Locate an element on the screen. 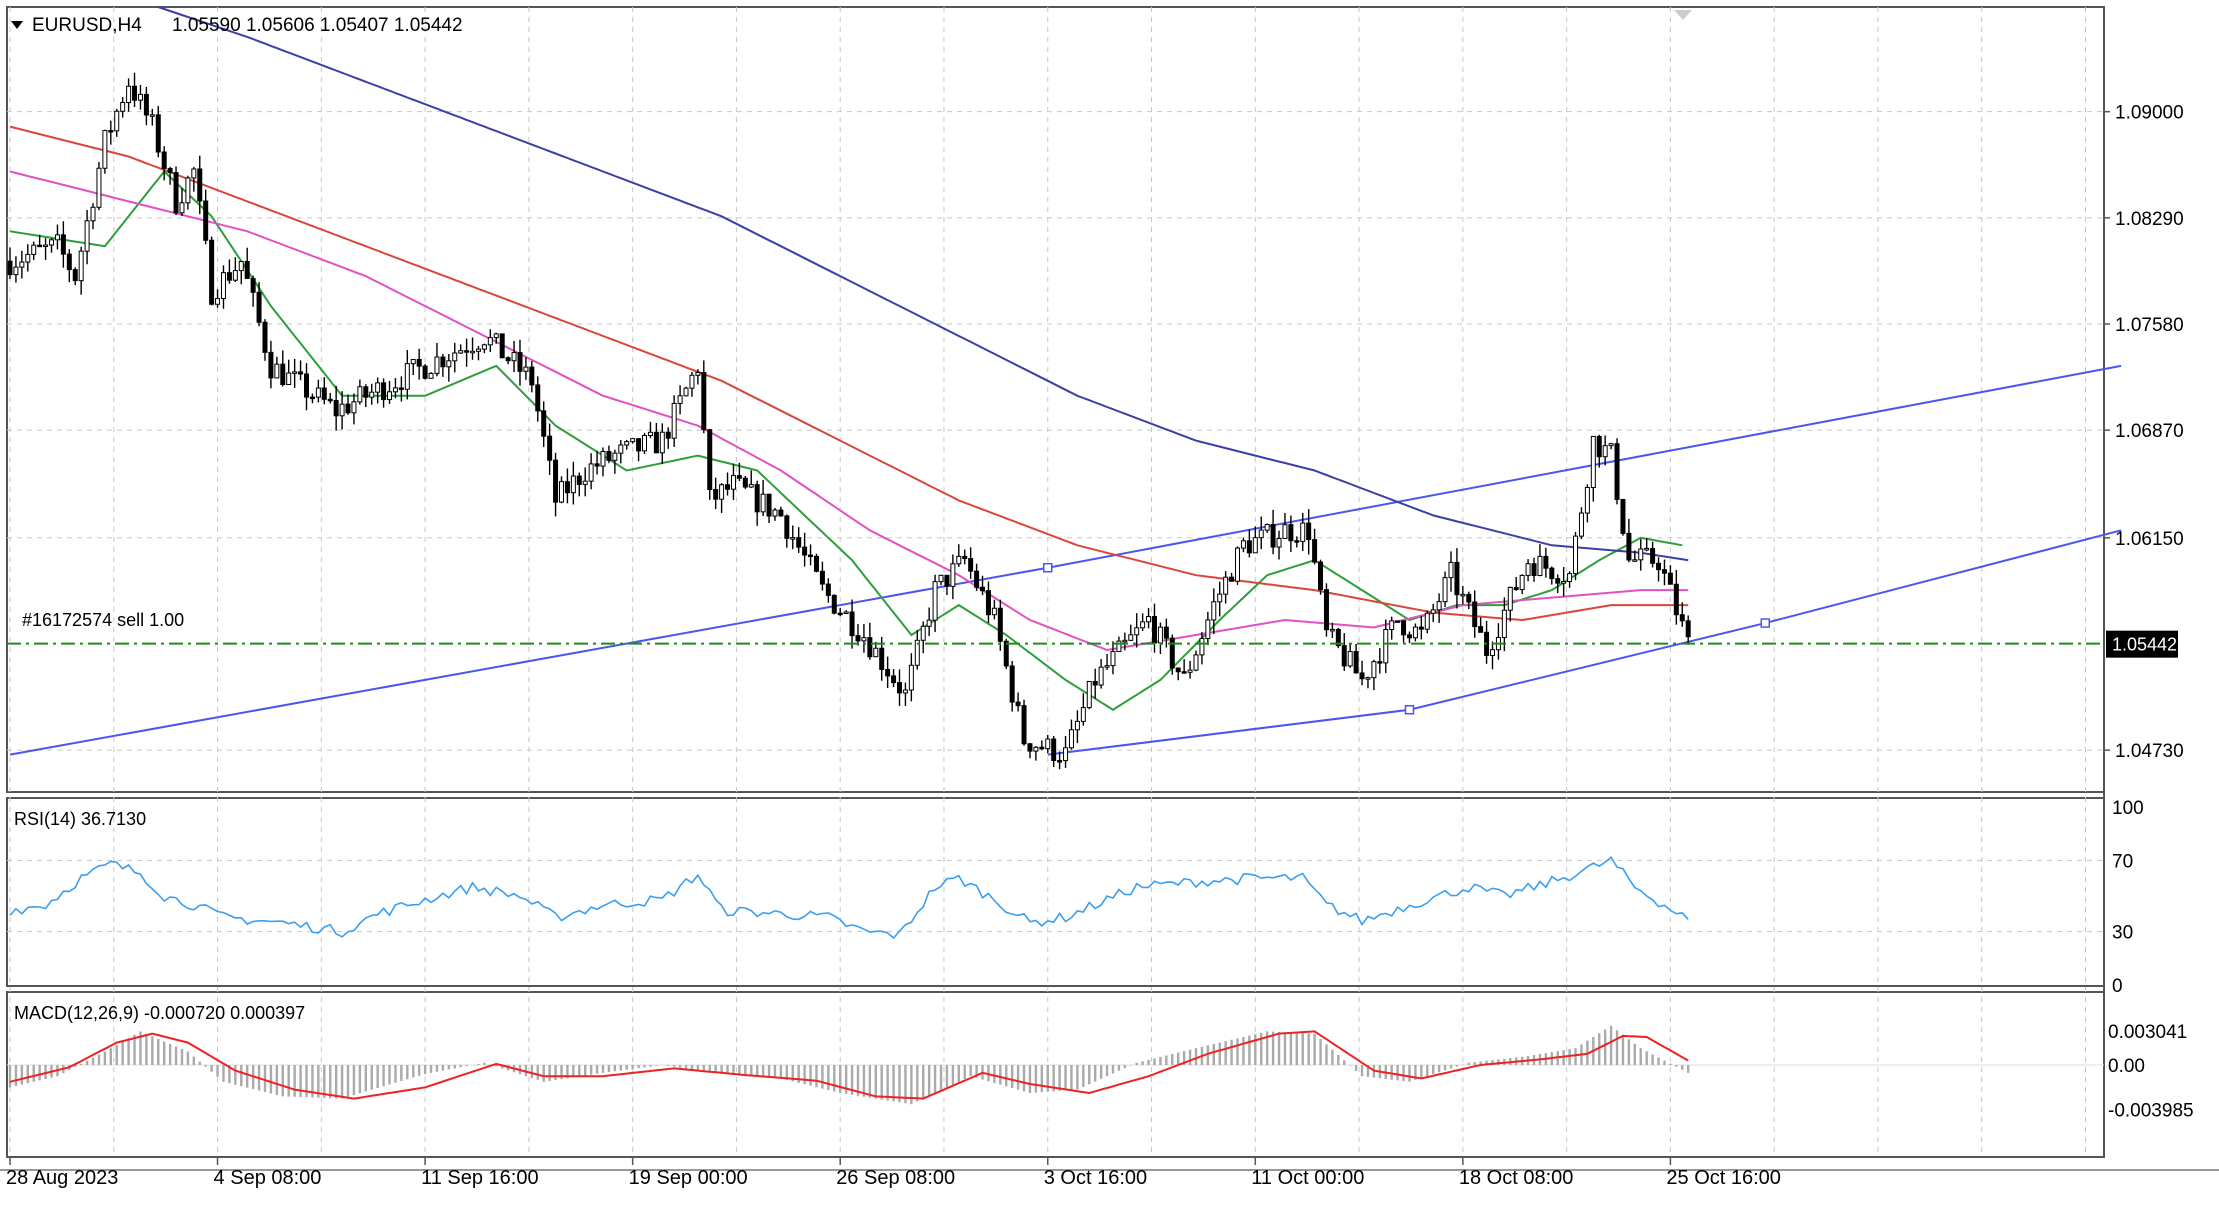 The width and height of the screenshot is (2219, 1221). channel-line is located at coordinates (1584, 642).